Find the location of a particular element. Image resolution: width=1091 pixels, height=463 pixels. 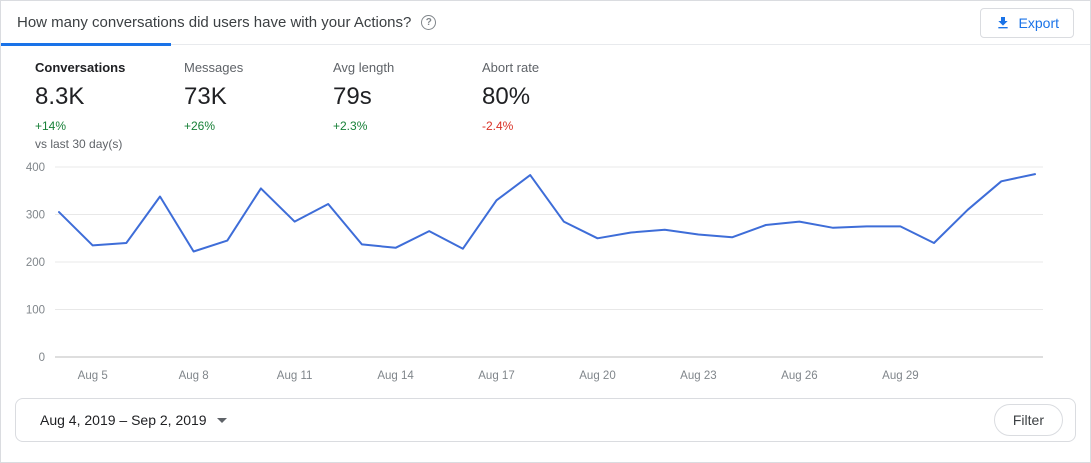

metric-tab-abort-rate: Abort rate 80% -2.4% is located at coordinates (556, 105).